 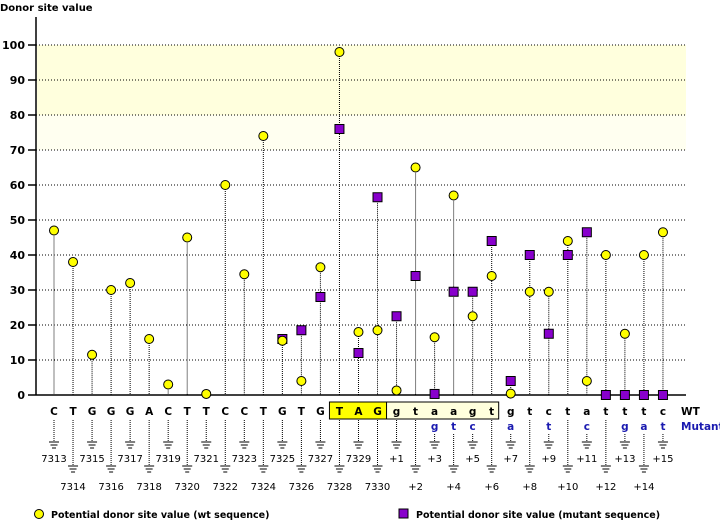 What do you see at coordinates (39, 514) in the screenshot?
I see `legend-wt-marker` at bounding box center [39, 514].